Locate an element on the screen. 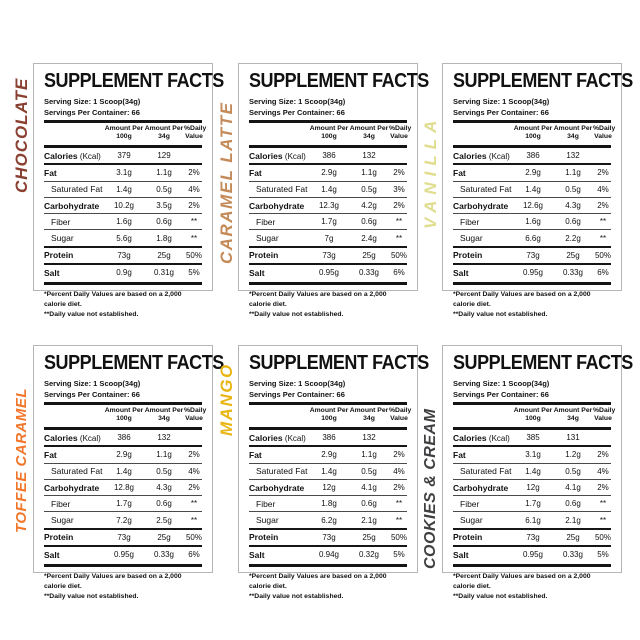  nutrient-row: Fat 2.9g 1.1g 2% is located at coordinates (328, 171).